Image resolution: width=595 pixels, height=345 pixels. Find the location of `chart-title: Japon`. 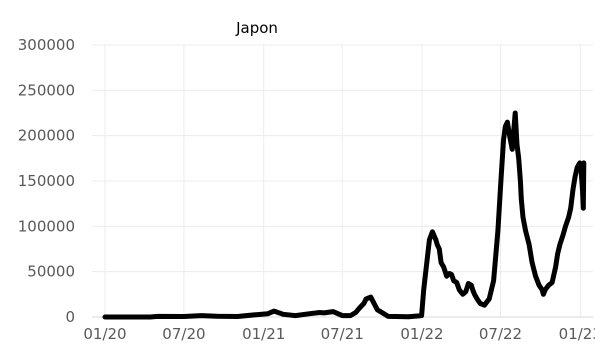

chart-title: Japon is located at coordinates (256, 28).